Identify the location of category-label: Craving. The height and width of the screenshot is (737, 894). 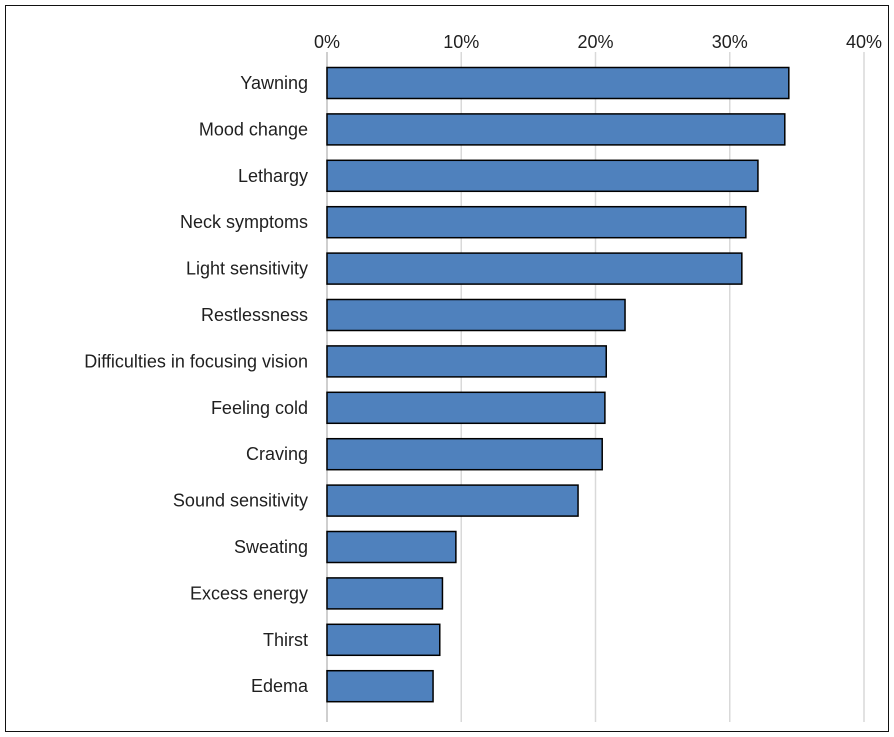
(277, 454).